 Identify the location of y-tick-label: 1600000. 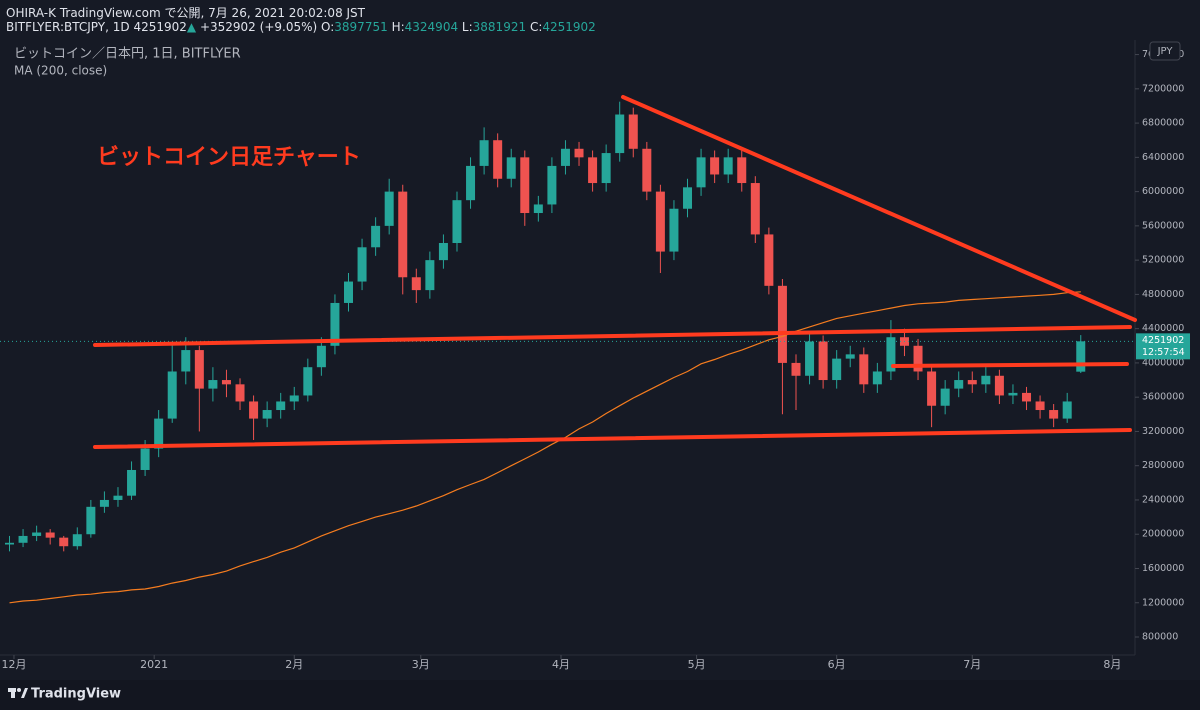
(1163, 568).